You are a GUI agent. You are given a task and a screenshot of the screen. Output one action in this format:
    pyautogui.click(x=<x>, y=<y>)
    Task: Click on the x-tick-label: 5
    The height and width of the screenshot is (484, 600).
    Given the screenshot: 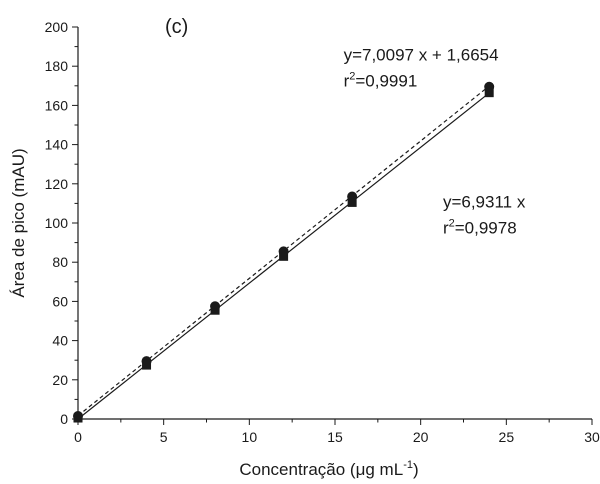 What is the action you would take?
    pyautogui.click(x=164, y=437)
    